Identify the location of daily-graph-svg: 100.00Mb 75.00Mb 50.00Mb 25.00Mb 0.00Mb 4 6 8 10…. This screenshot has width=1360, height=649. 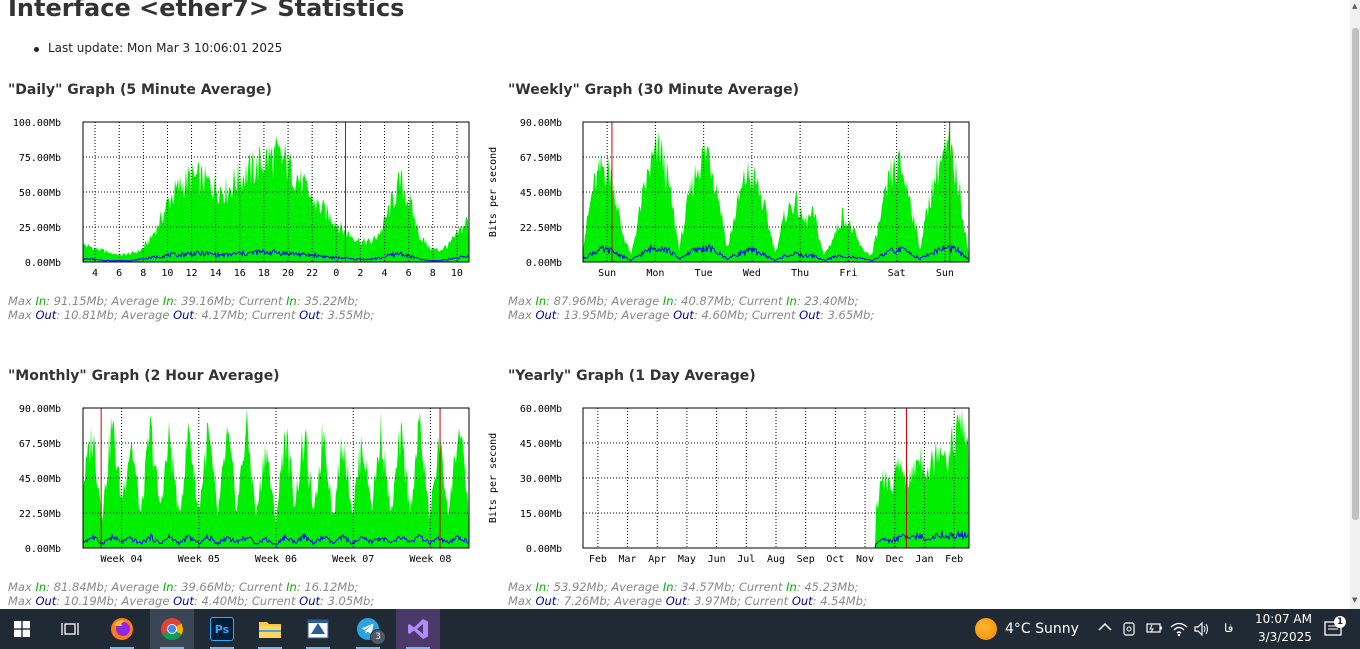
(241, 198).